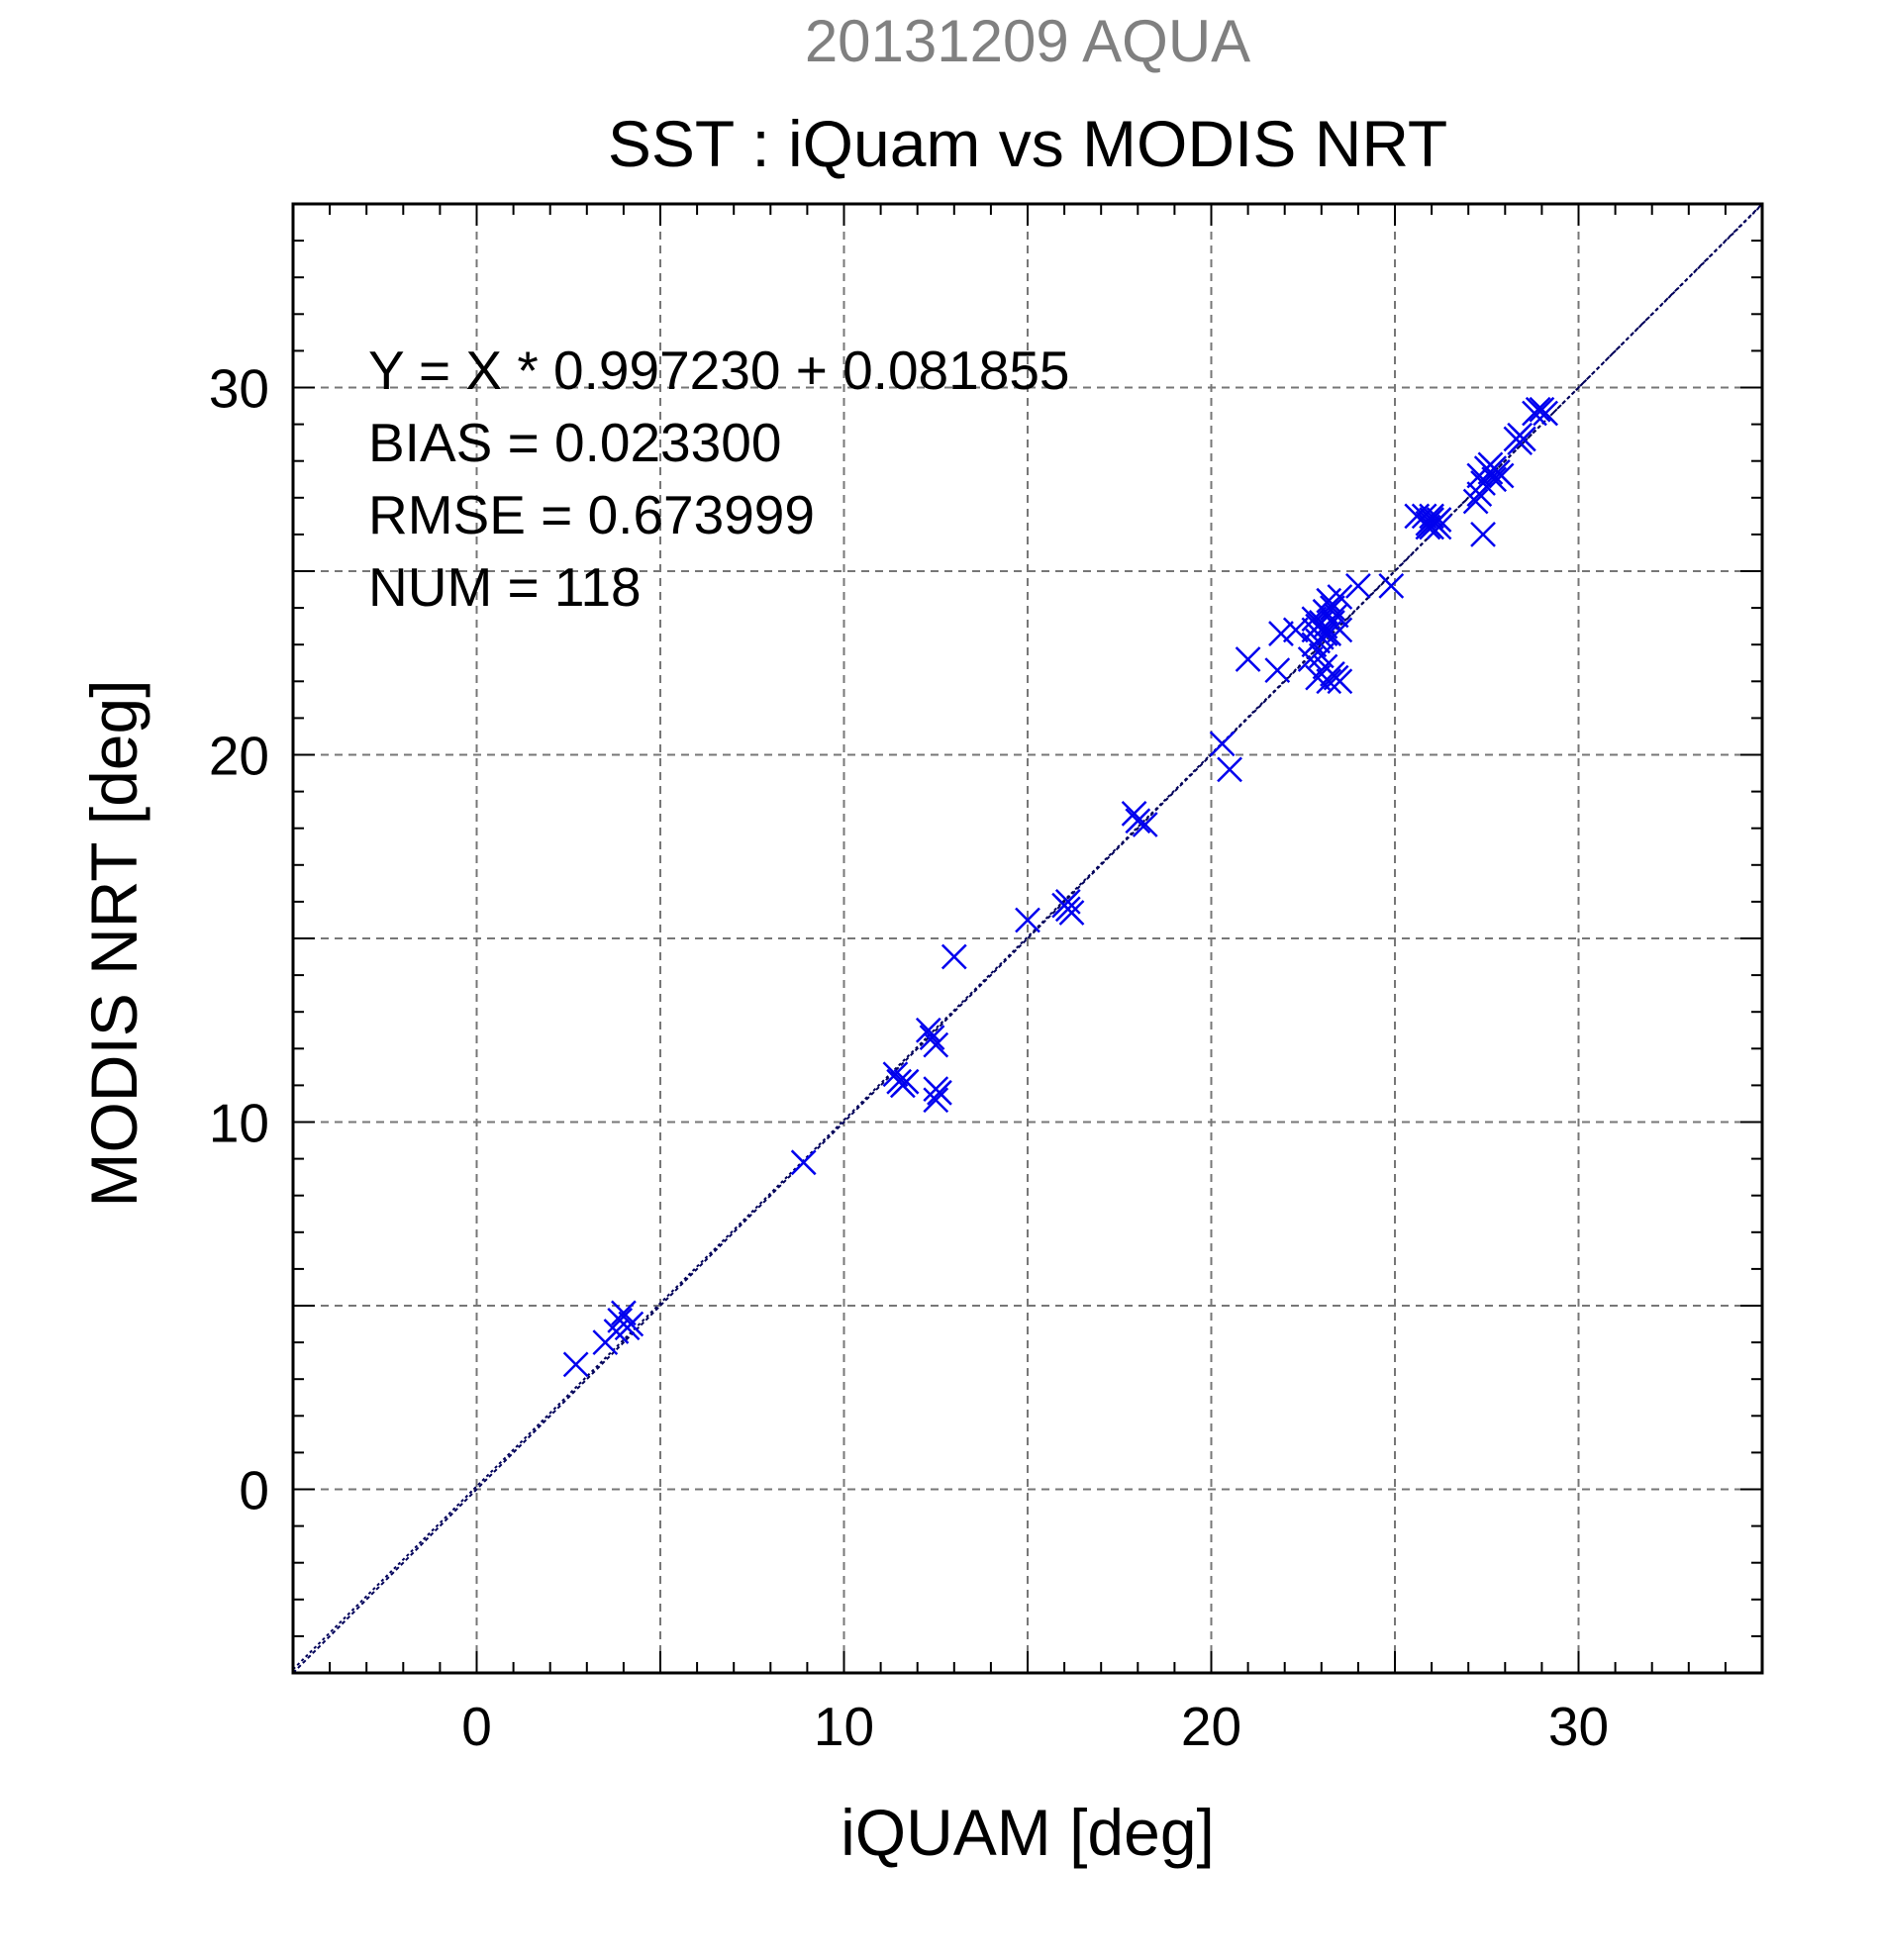 Image resolution: width=1881 pixels, height=1960 pixels. Describe the element at coordinates (1028, 1832) in the screenshot. I see `x-axis-label: iQUAM [deg]` at that location.